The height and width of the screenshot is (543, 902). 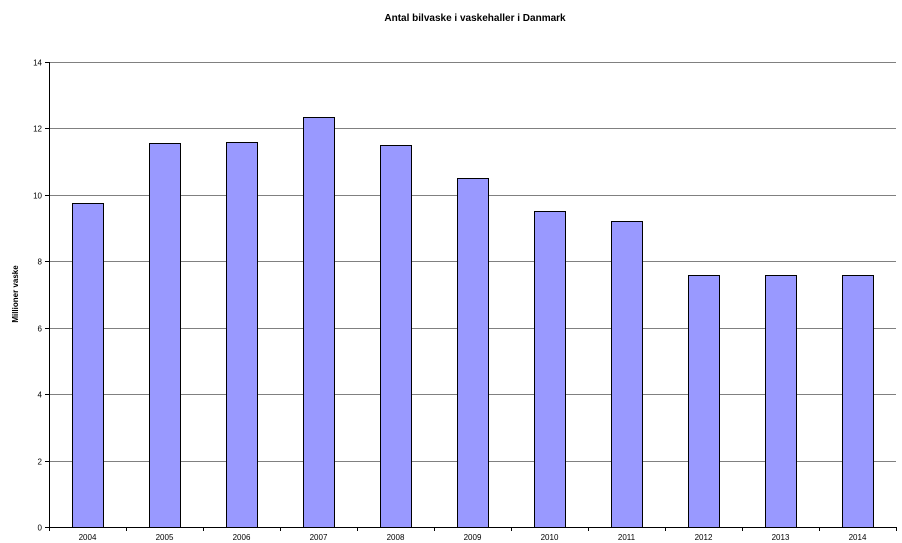 I want to click on x-tick-label: 2008, so click(x=396, y=537).